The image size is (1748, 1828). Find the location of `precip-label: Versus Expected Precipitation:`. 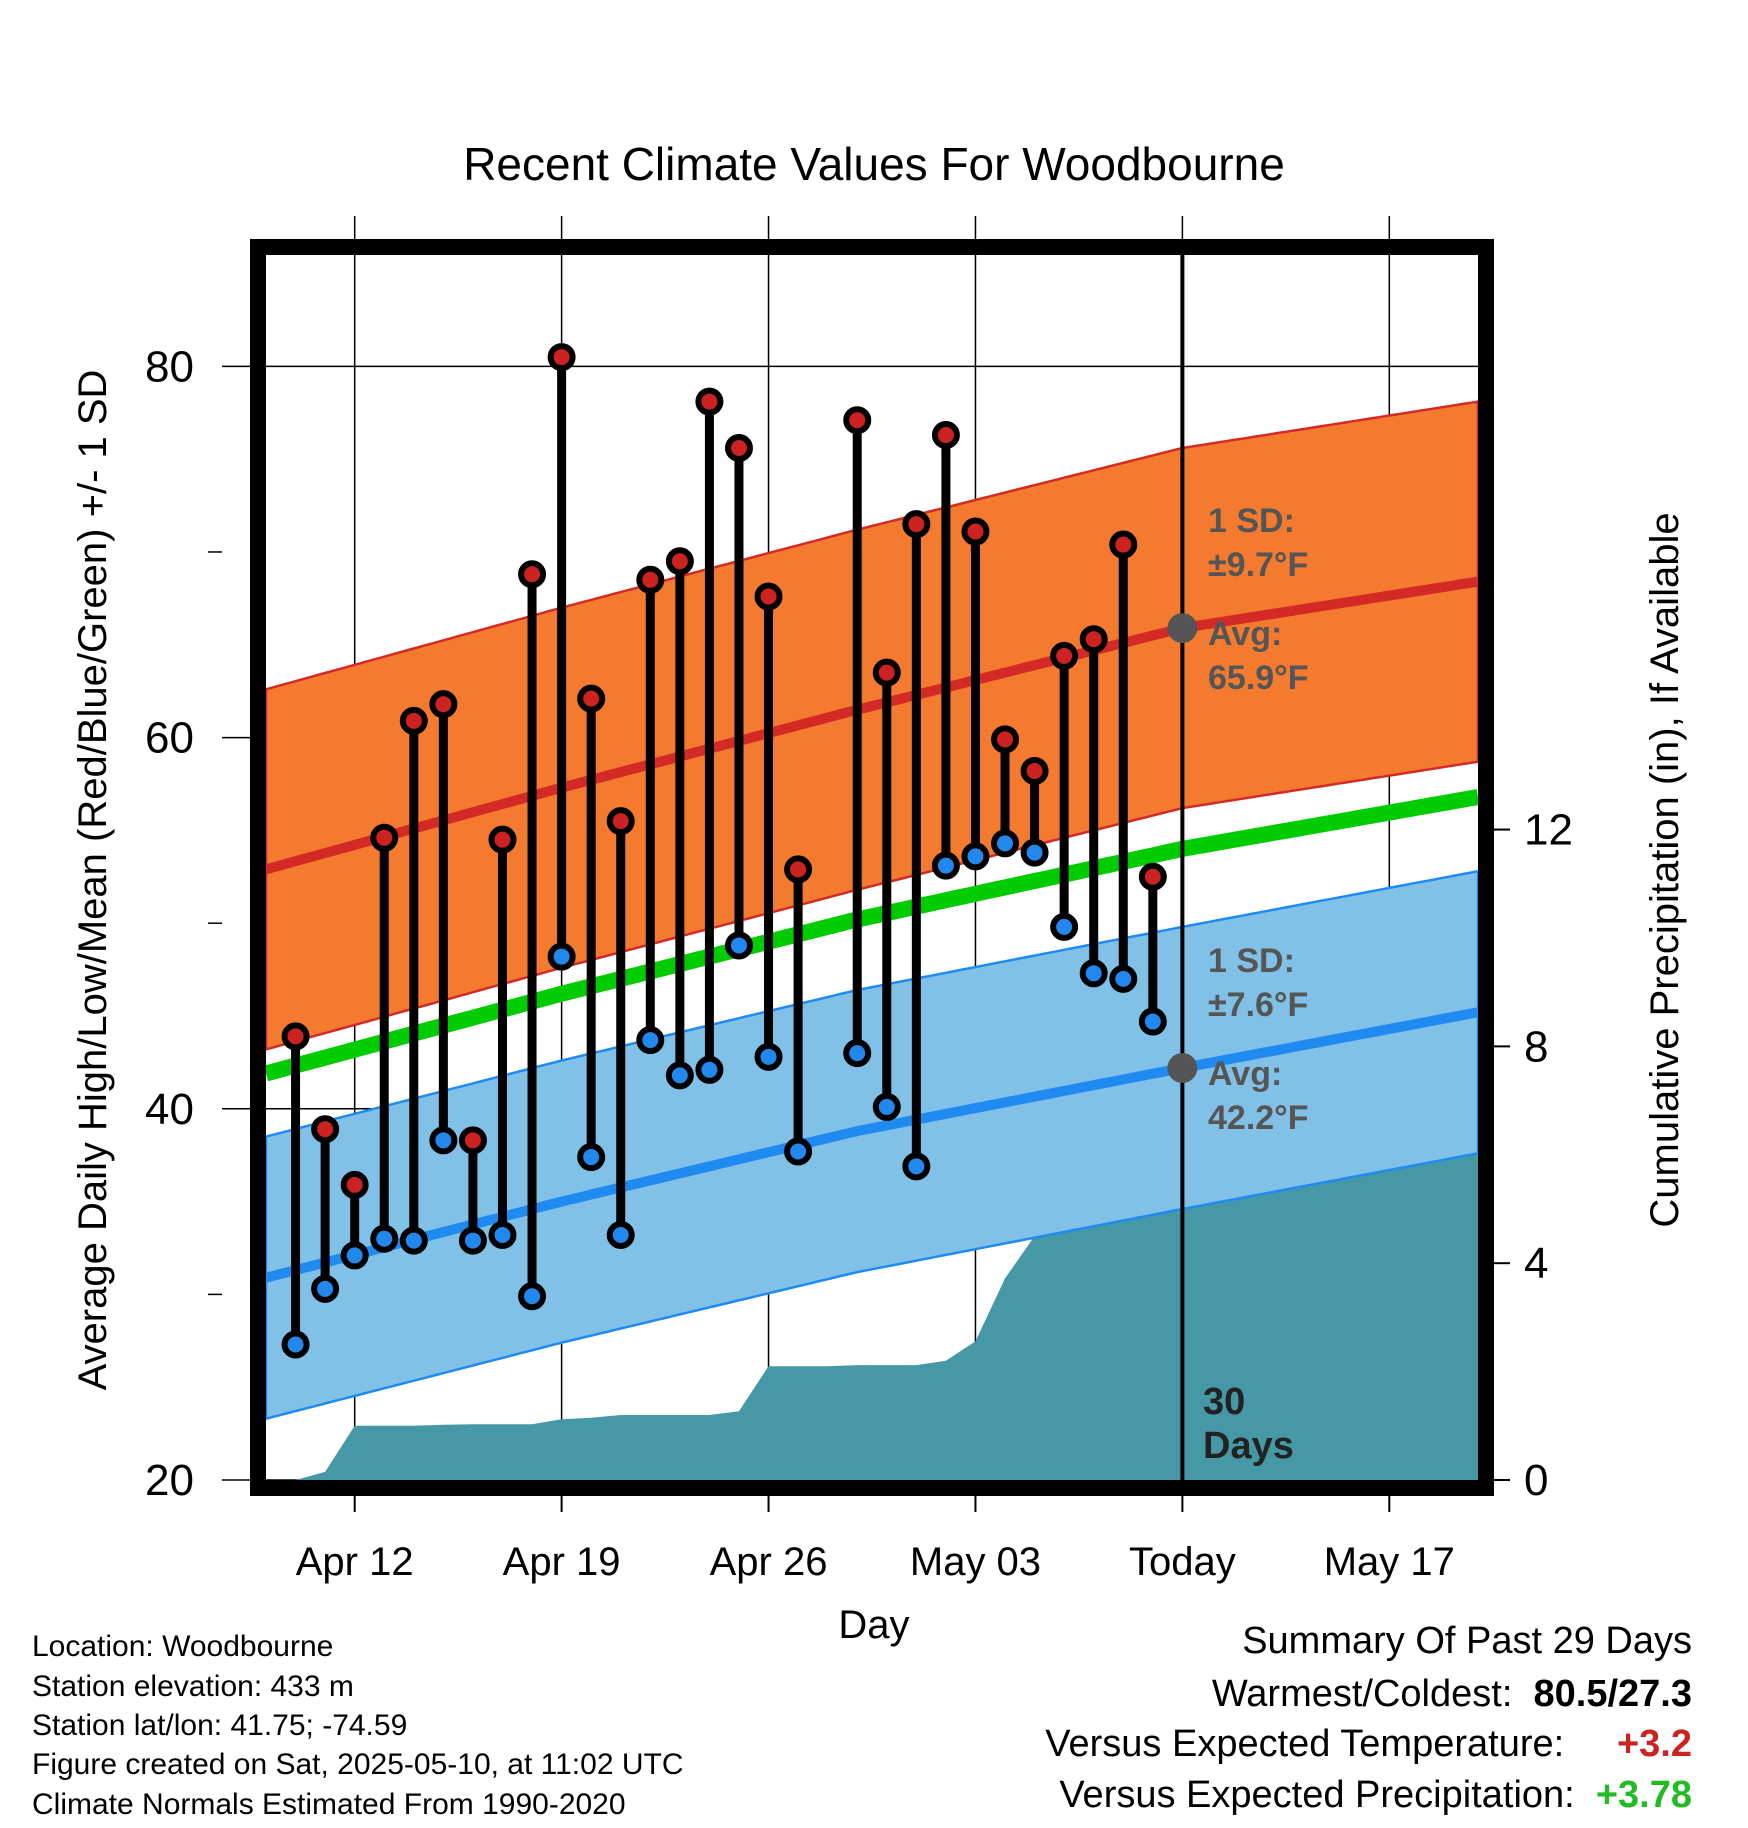

precip-label: Versus Expected Precipitation: is located at coordinates (1317, 1795).